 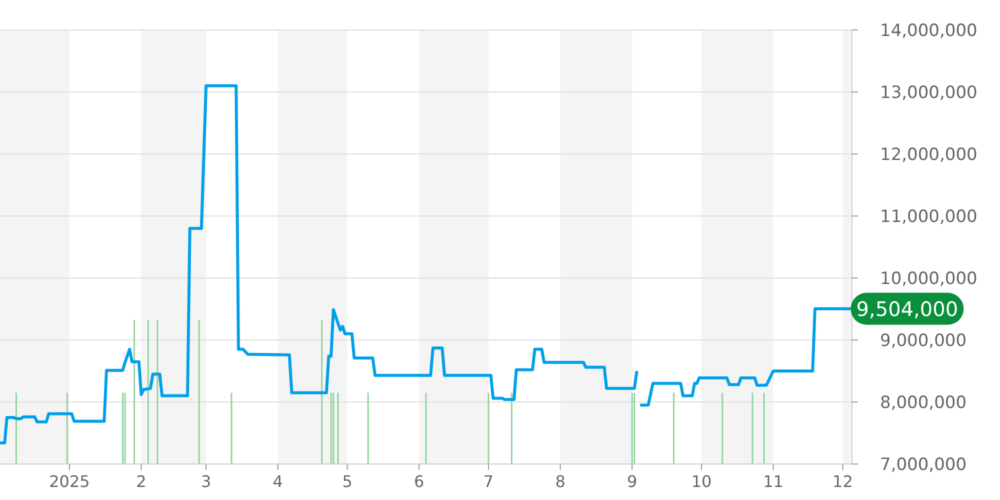 I want to click on x-tick-label: 12, so click(x=842, y=481).